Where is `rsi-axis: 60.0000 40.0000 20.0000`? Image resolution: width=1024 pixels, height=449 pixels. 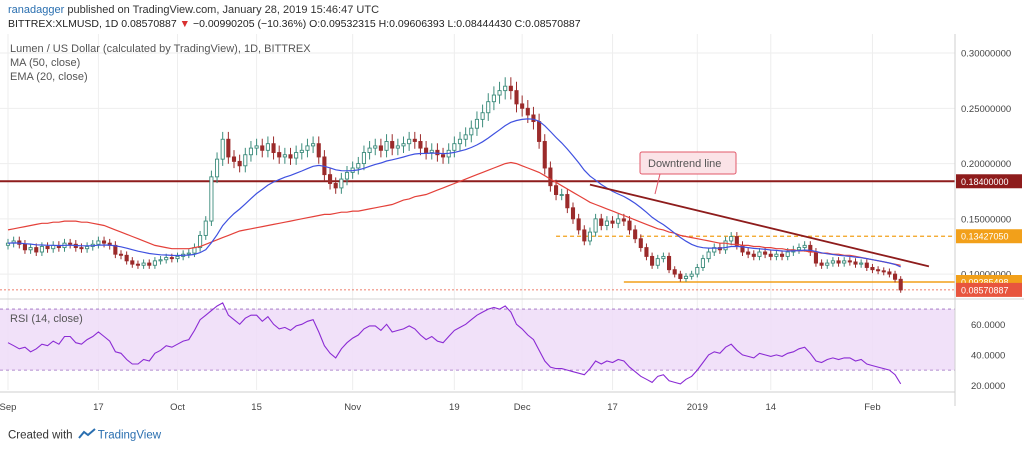 rsi-axis: 60.0000 40.0000 20.0000 is located at coordinates (988, 356).